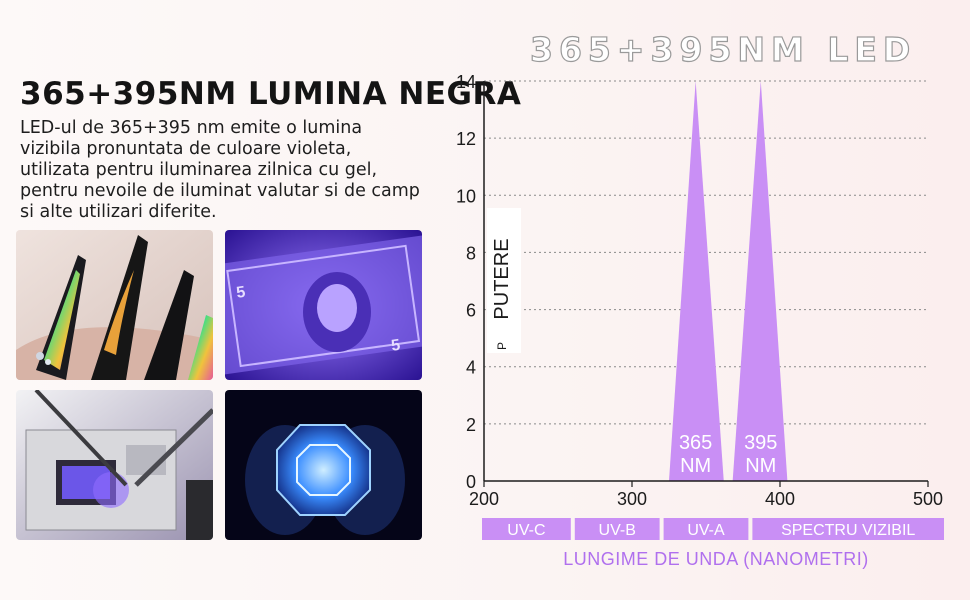  What do you see at coordinates (760, 443) in the screenshot?
I see `peak-label: 395` at bounding box center [760, 443].